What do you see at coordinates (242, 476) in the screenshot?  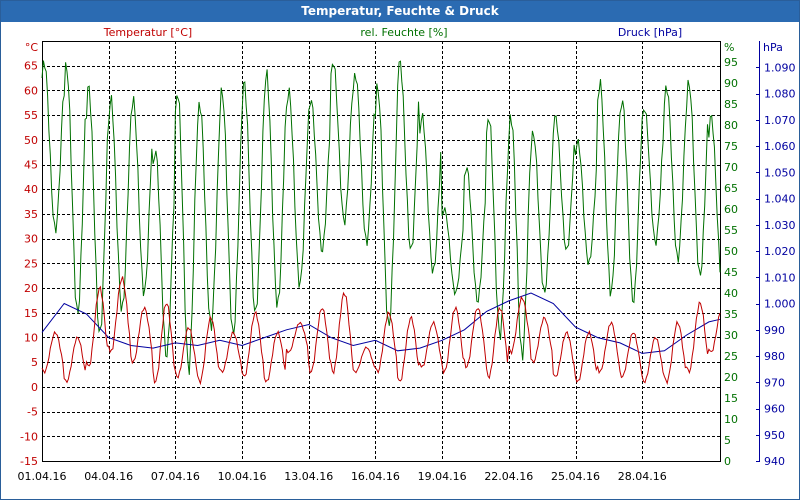 I see `x-tick-label: 10.04.16` at bounding box center [242, 476].